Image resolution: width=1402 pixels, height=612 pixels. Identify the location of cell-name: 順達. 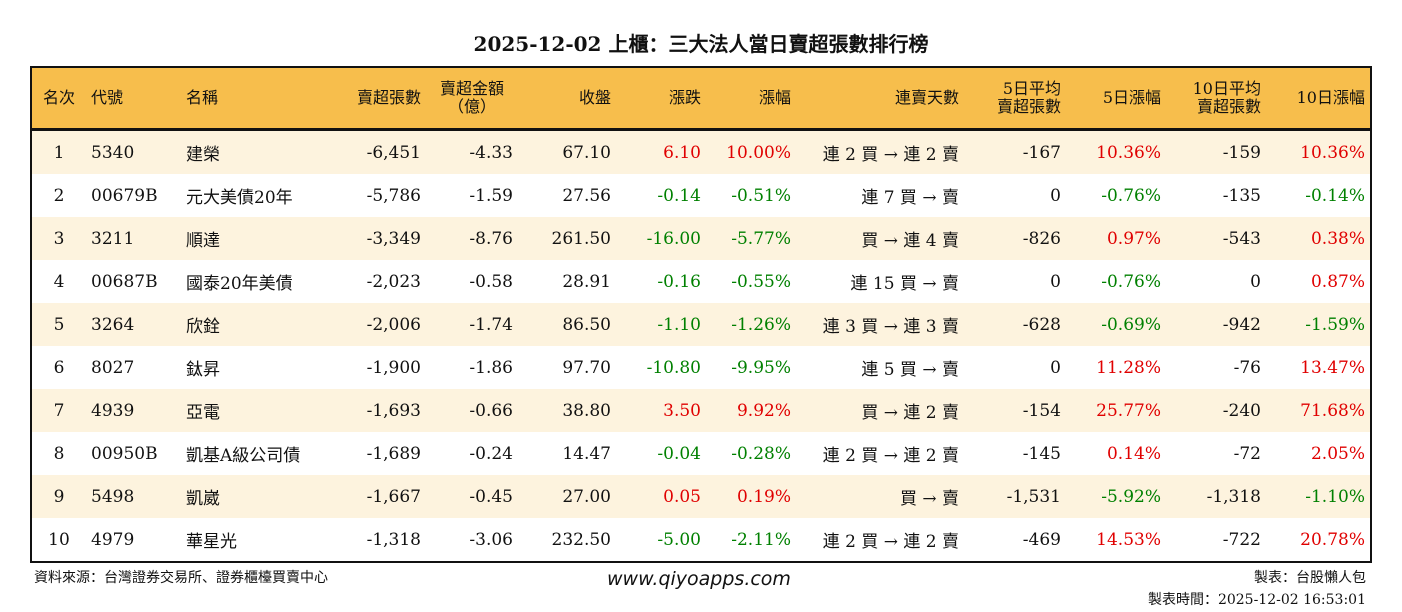
(256, 238).